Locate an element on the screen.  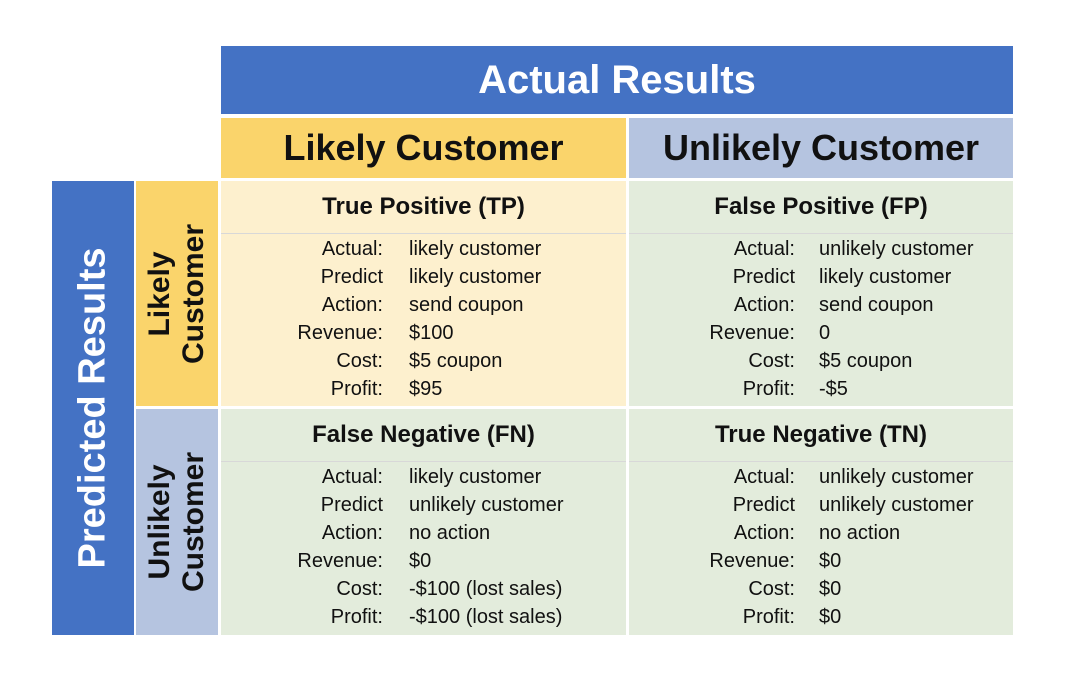
cell-row-cost: Cost: $0 is located at coordinates (821, 589).